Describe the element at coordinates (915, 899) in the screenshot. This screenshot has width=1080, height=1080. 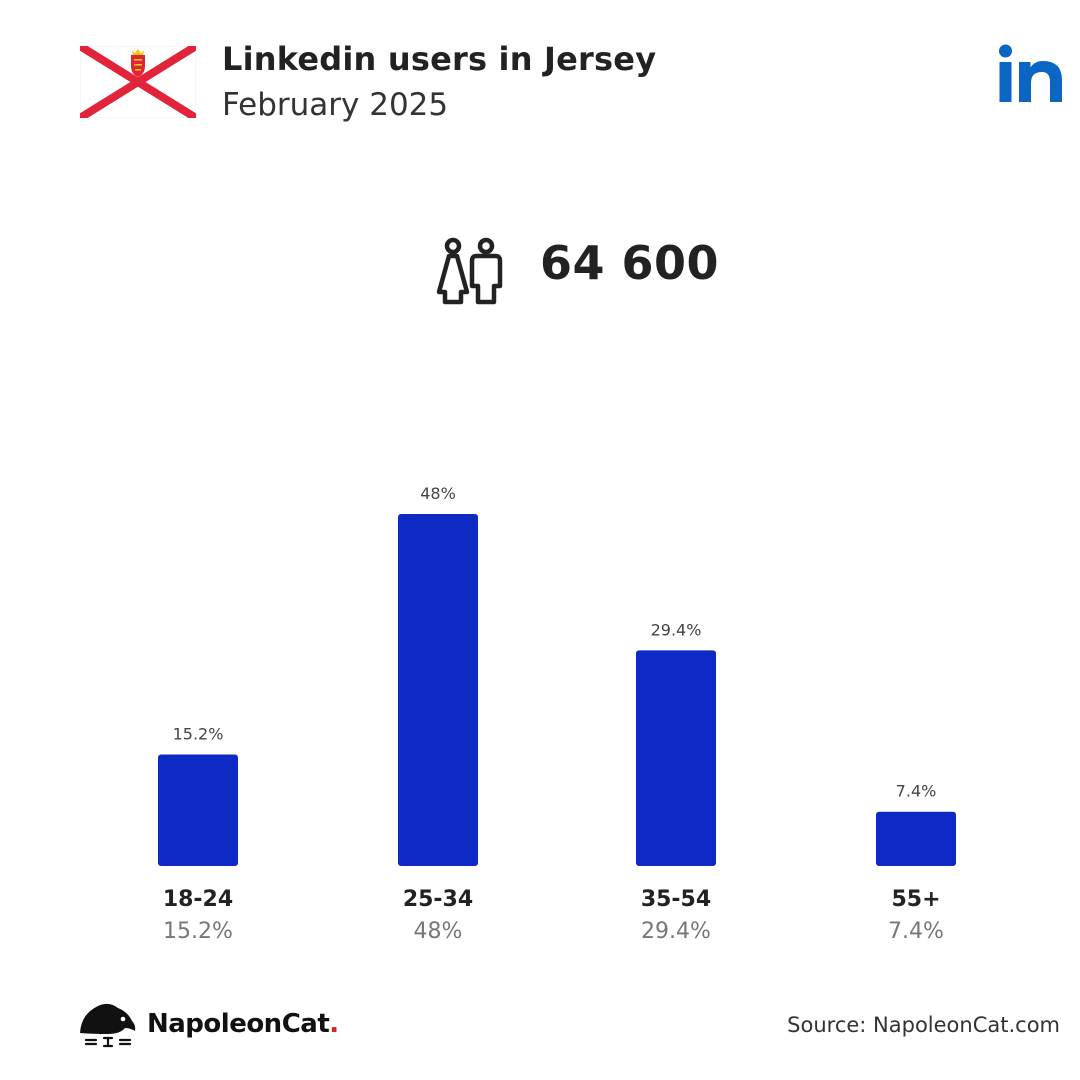
I see `category-label: 55+` at that location.